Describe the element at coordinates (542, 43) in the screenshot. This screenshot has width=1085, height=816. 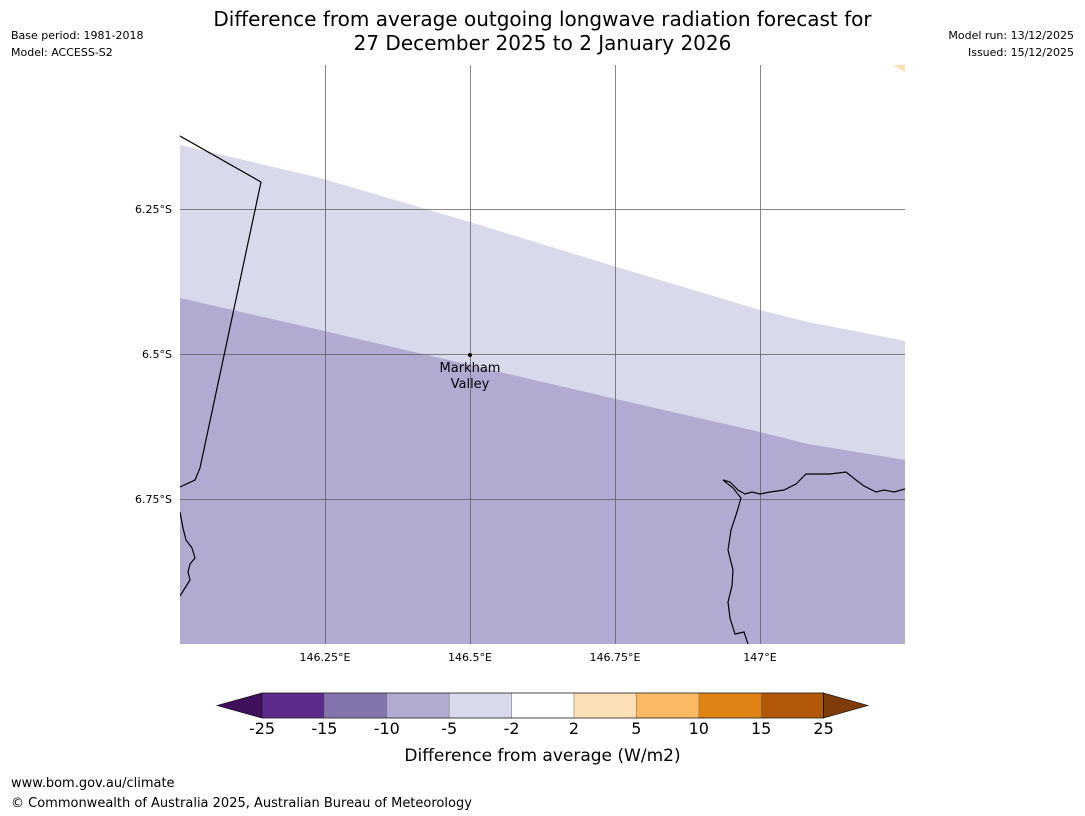
I see `title-line-2: 27 December 2025 to 2 January 2026` at that location.